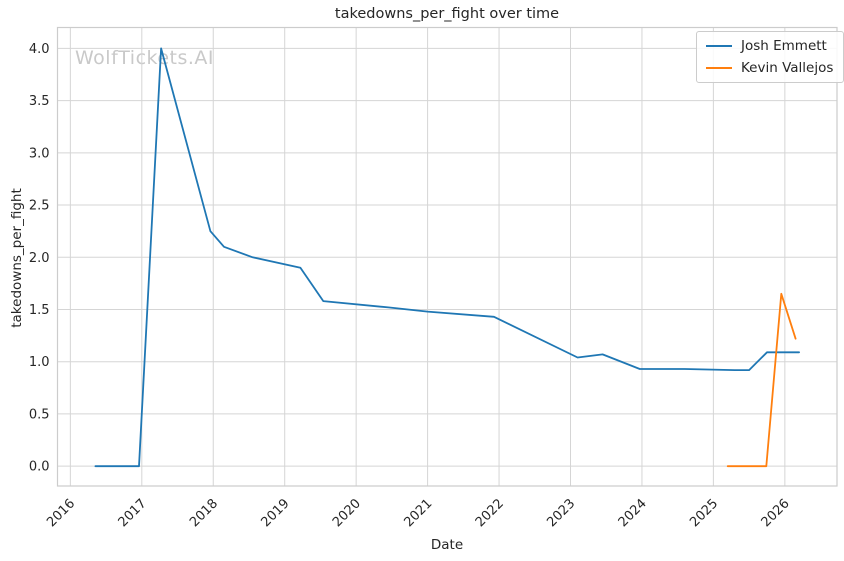  Describe the element at coordinates (787, 68) in the screenshot. I see `legend-item-label: Kevin Vallejos` at that location.